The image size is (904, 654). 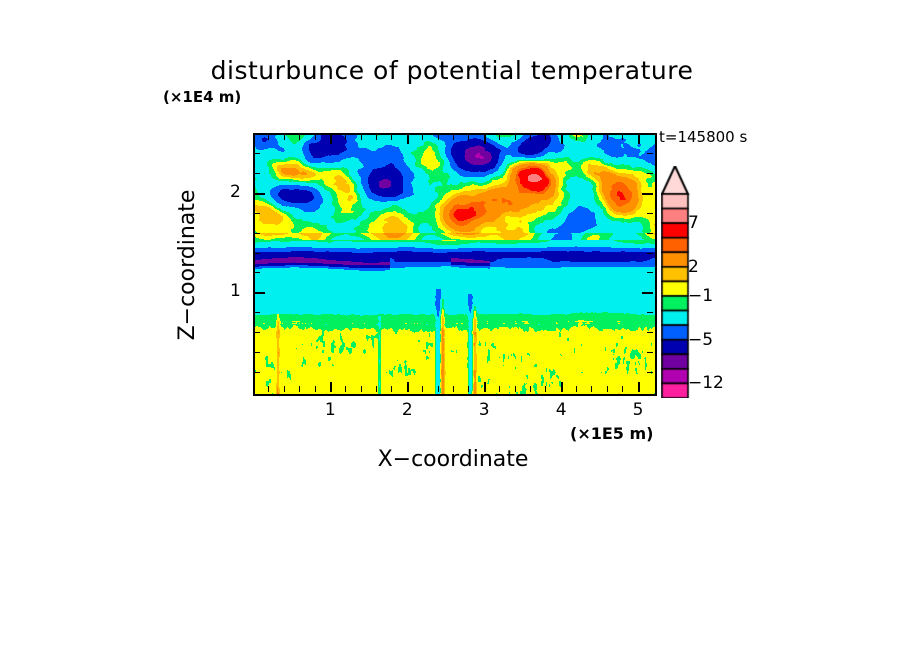 I want to click on colorbar-tick-label: −5, so click(x=701, y=339).